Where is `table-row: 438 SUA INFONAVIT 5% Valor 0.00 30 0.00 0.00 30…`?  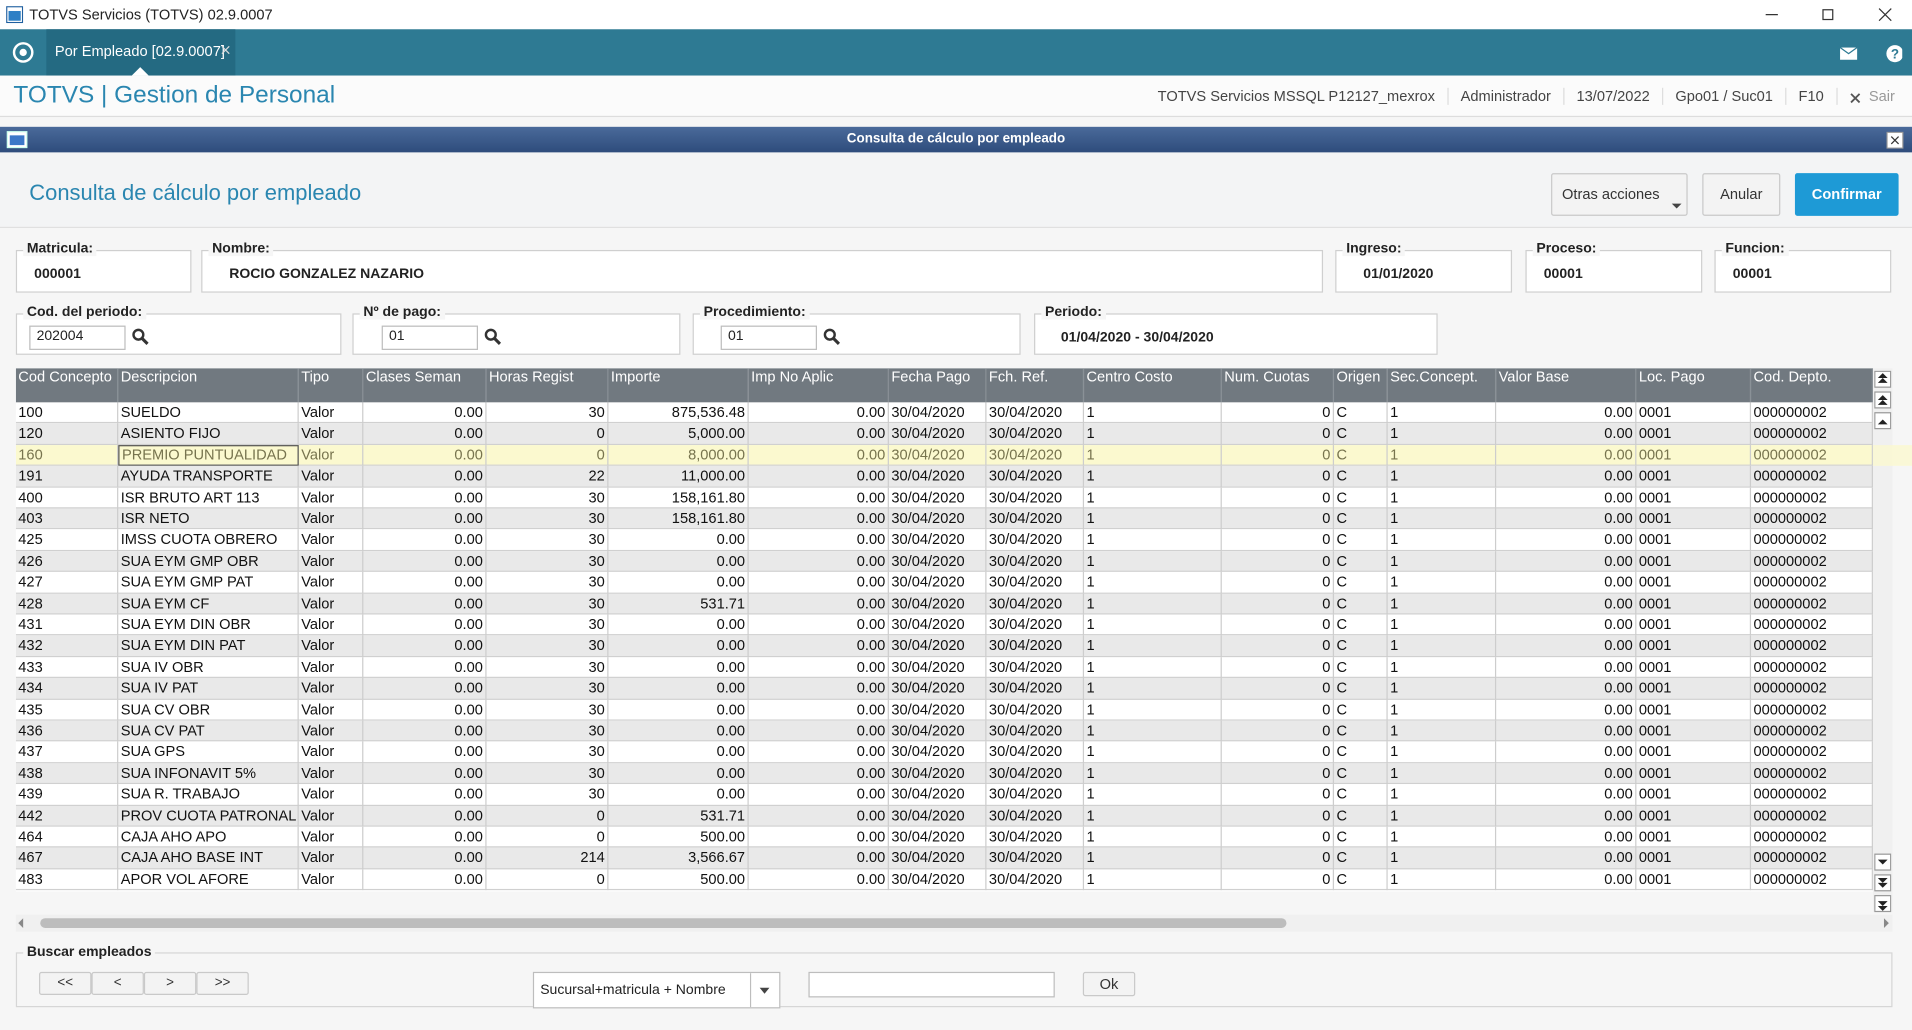 table-row: 438 SUA INFONAVIT 5% Valor 0.00 30 0.00 0.00 30… is located at coordinates (944, 774).